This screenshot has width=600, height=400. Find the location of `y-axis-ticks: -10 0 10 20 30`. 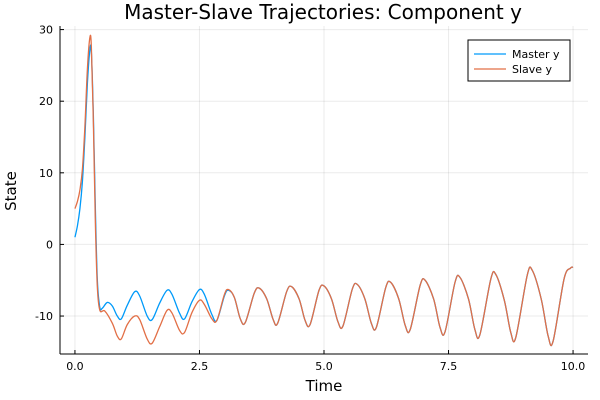

y-axis-ticks: -10 0 10 20 30 is located at coordinates (49, 173).